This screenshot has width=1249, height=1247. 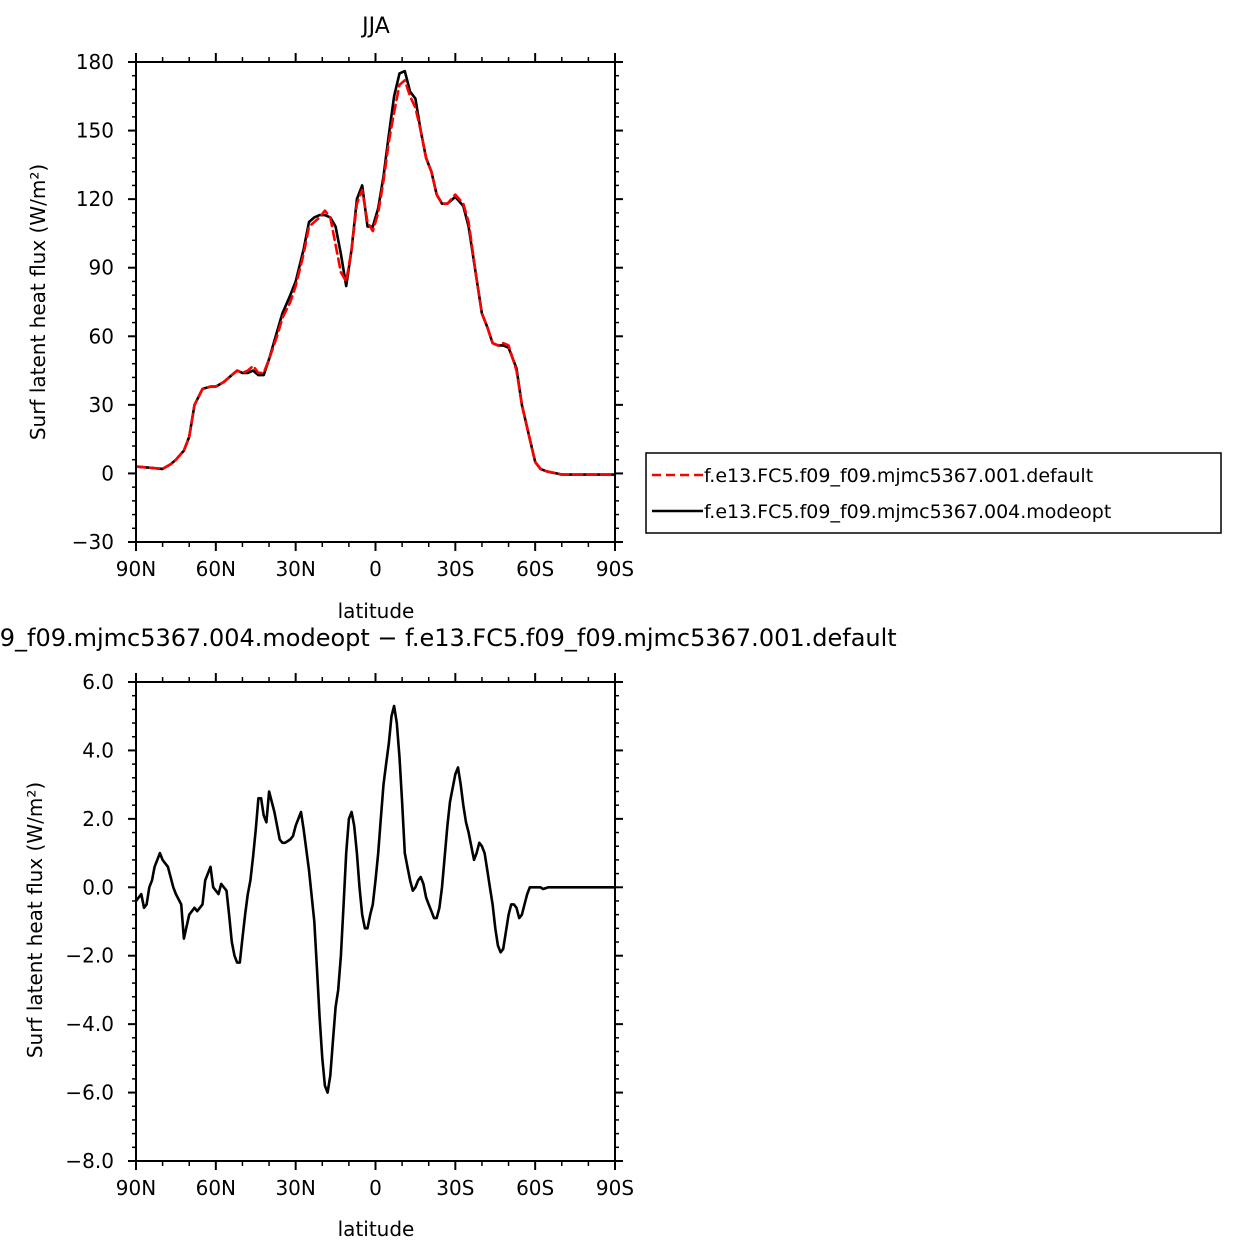 I want to click on bottom-ytick-label: 4.0, so click(x=98, y=750).